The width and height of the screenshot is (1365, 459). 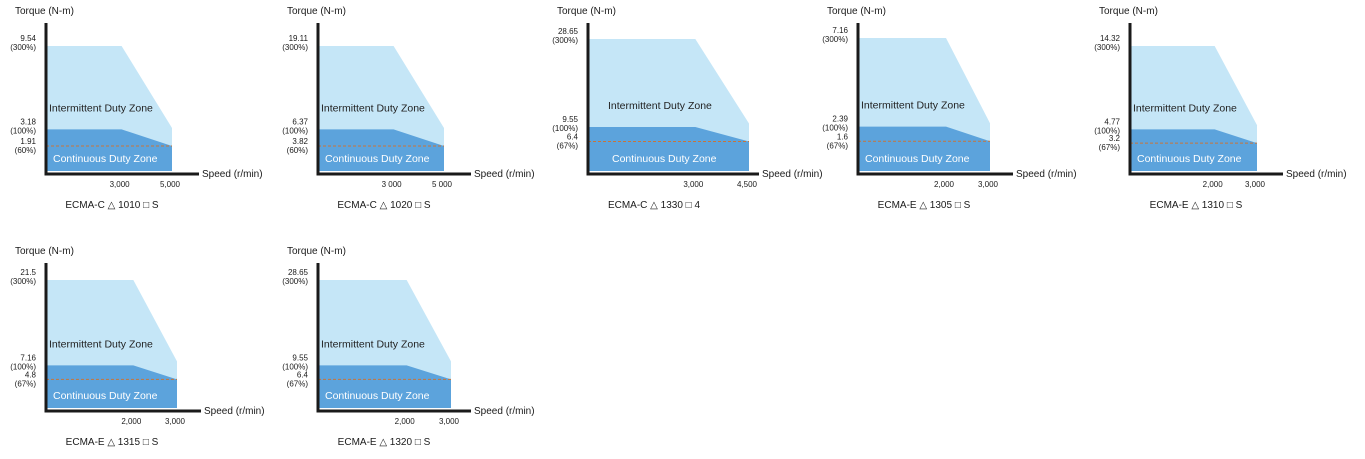 I want to click on model-caption: ECMA-E △ 1320 □ S, so click(x=384, y=442).